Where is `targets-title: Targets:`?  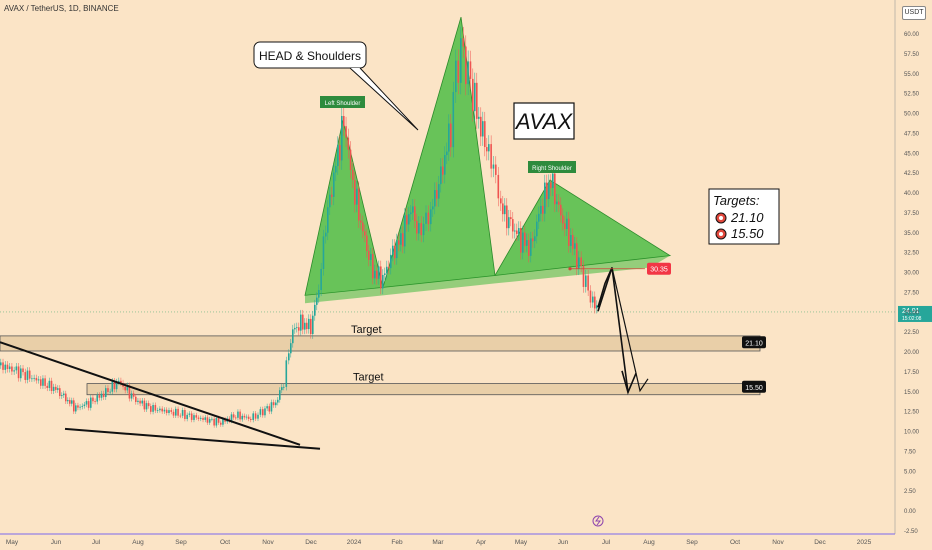 targets-title: Targets: is located at coordinates (736, 200).